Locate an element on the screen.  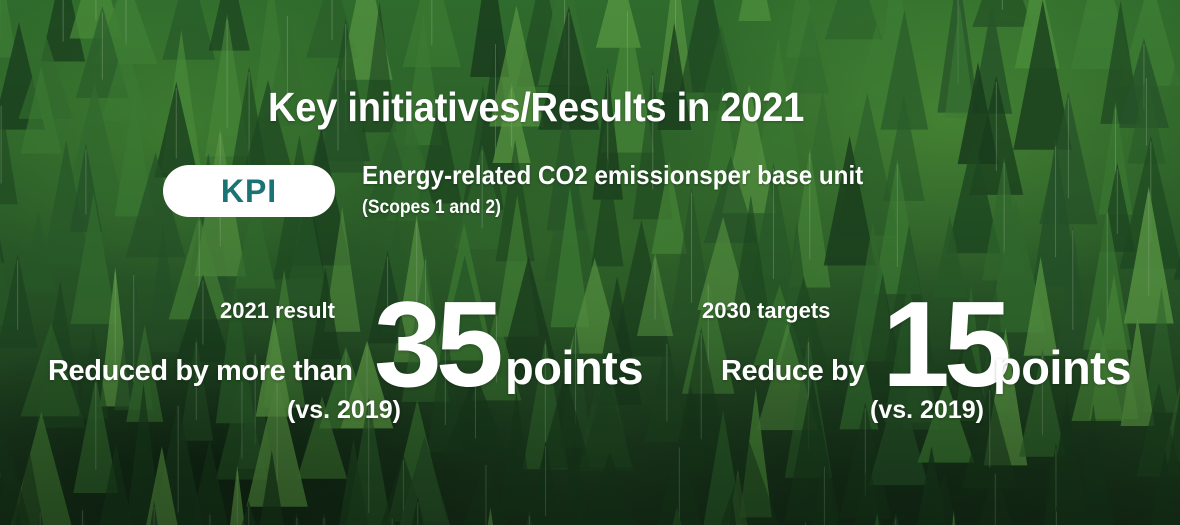
target-prefix: Reduce by is located at coordinates (793, 371).